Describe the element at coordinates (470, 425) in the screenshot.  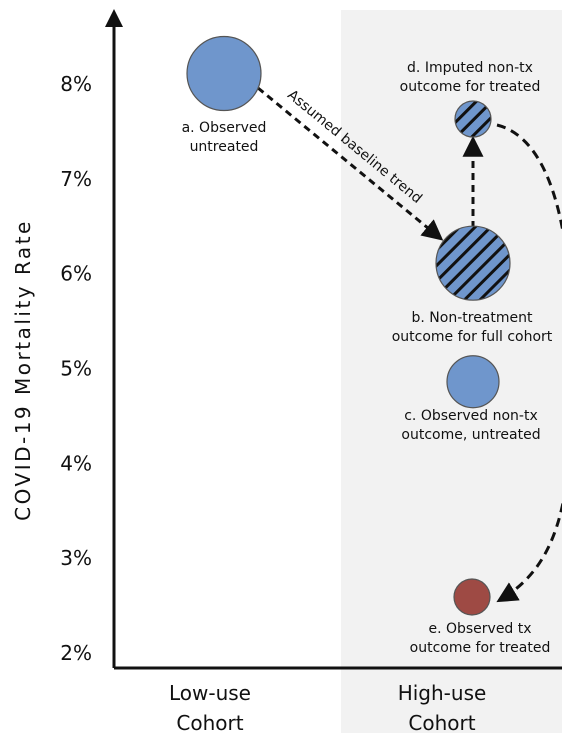
I see `point-label: c. Observed non-tx outcome, untreated` at that location.